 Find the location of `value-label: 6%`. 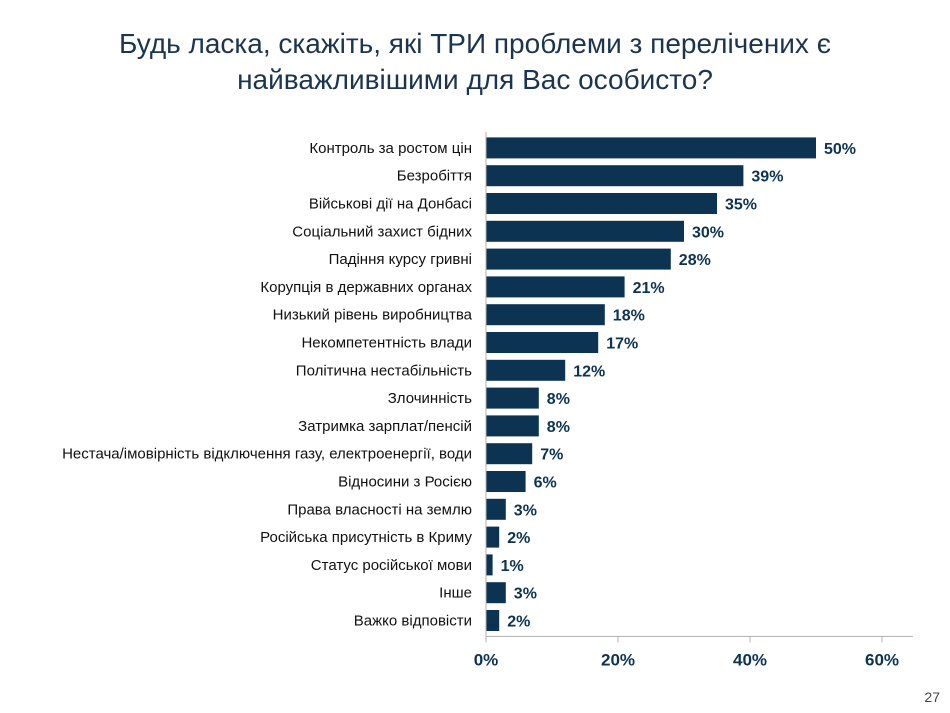

value-label: 6% is located at coordinates (545, 483).